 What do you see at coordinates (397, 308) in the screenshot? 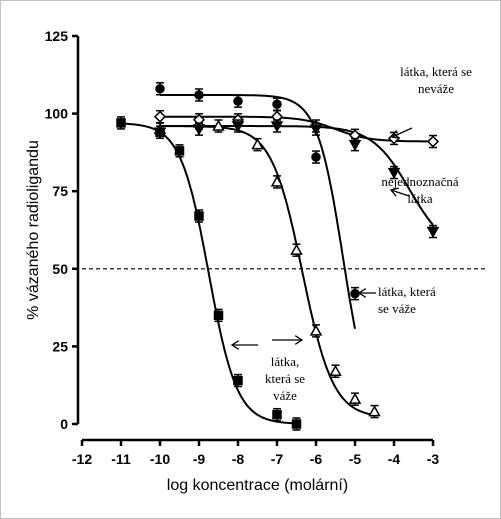
I see `annotation-text: se váže` at bounding box center [397, 308].